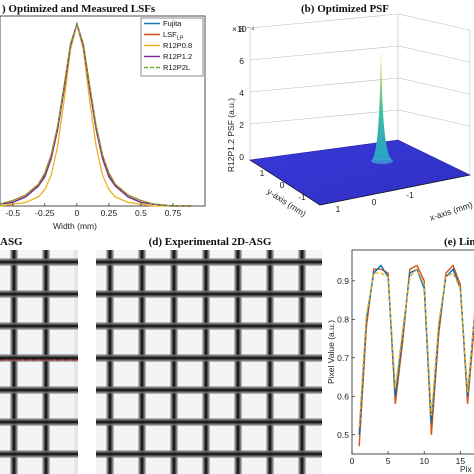  Describe the element at coordinates (262, 173) in the screenshot. I see `panel-b-ytick-label: 1` at that location.